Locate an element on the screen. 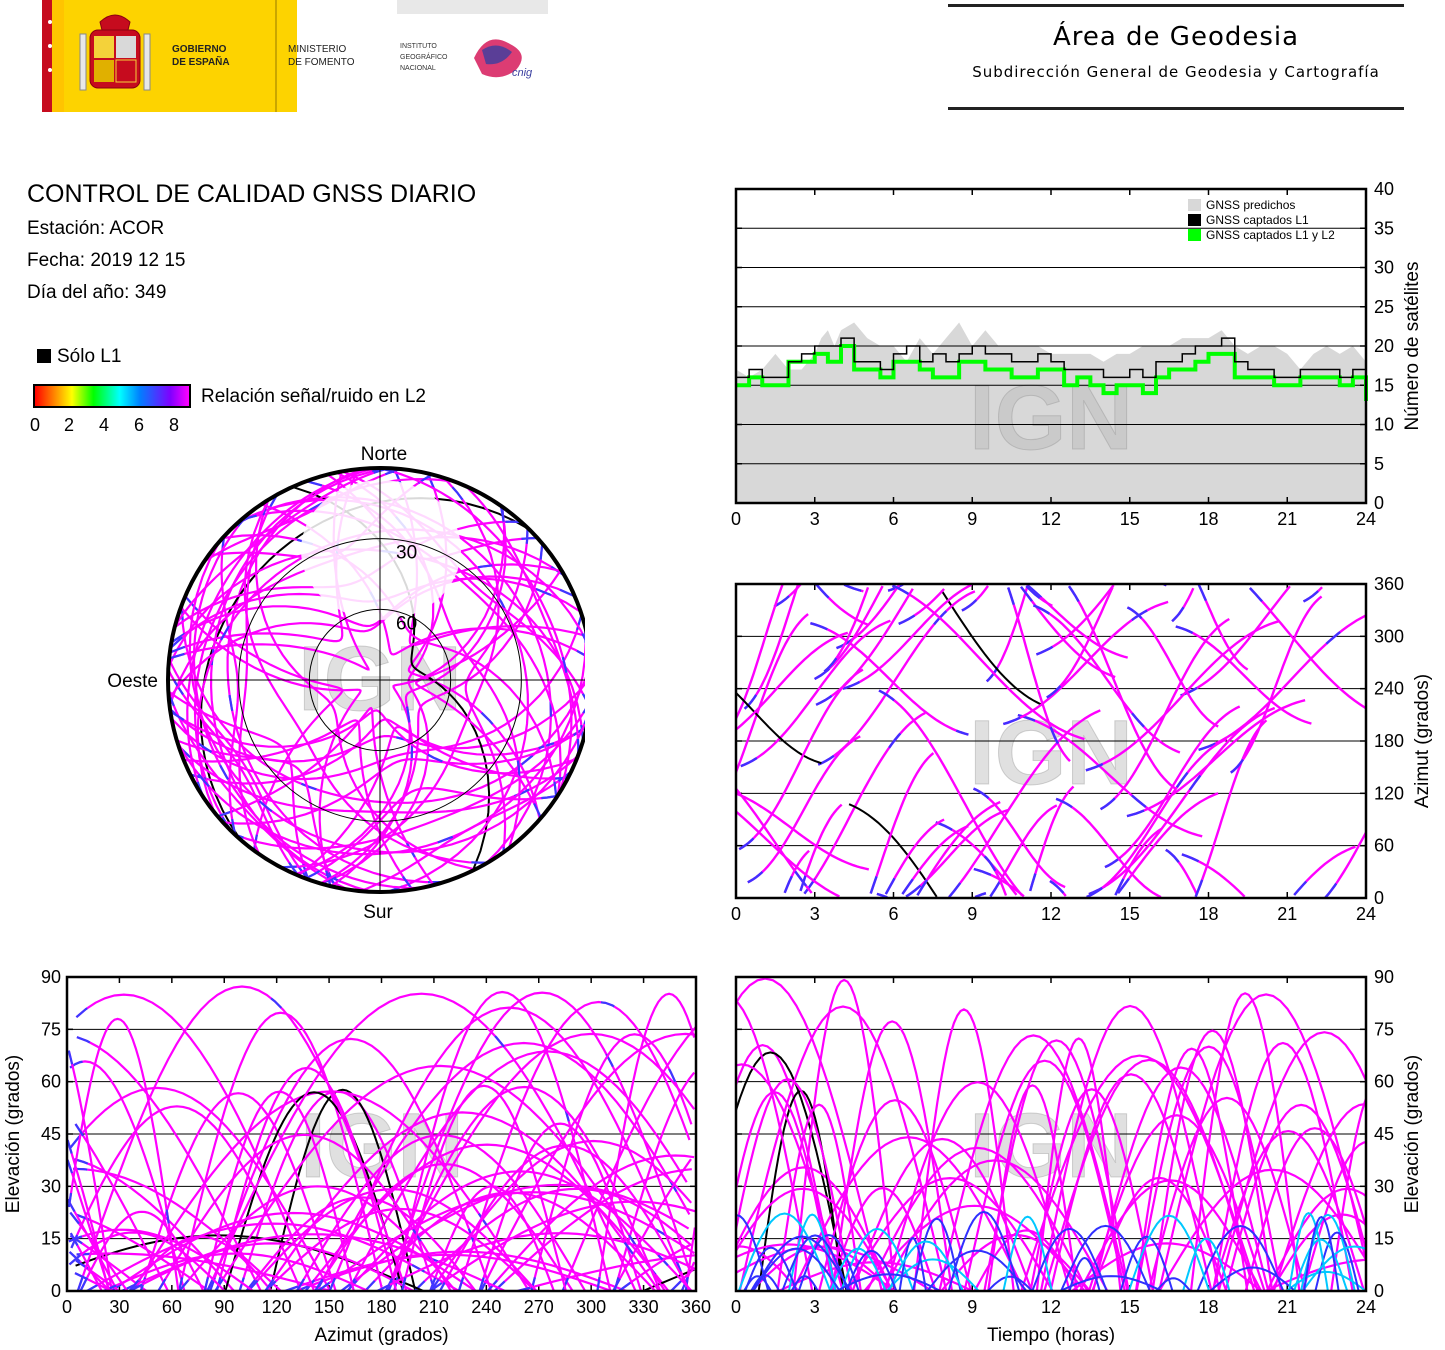  x-tick-label: 120 is located at coordinates (277, 1307).